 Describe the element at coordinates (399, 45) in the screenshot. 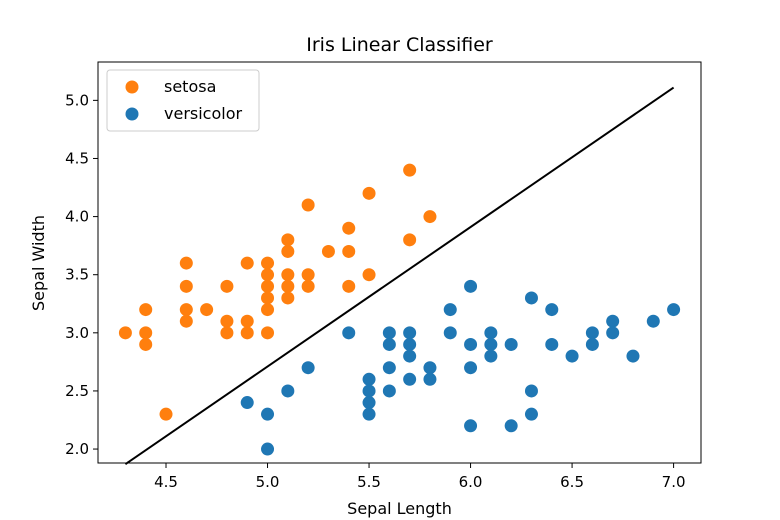

I see `chart-title: Iris Linear Classifier` at that location.